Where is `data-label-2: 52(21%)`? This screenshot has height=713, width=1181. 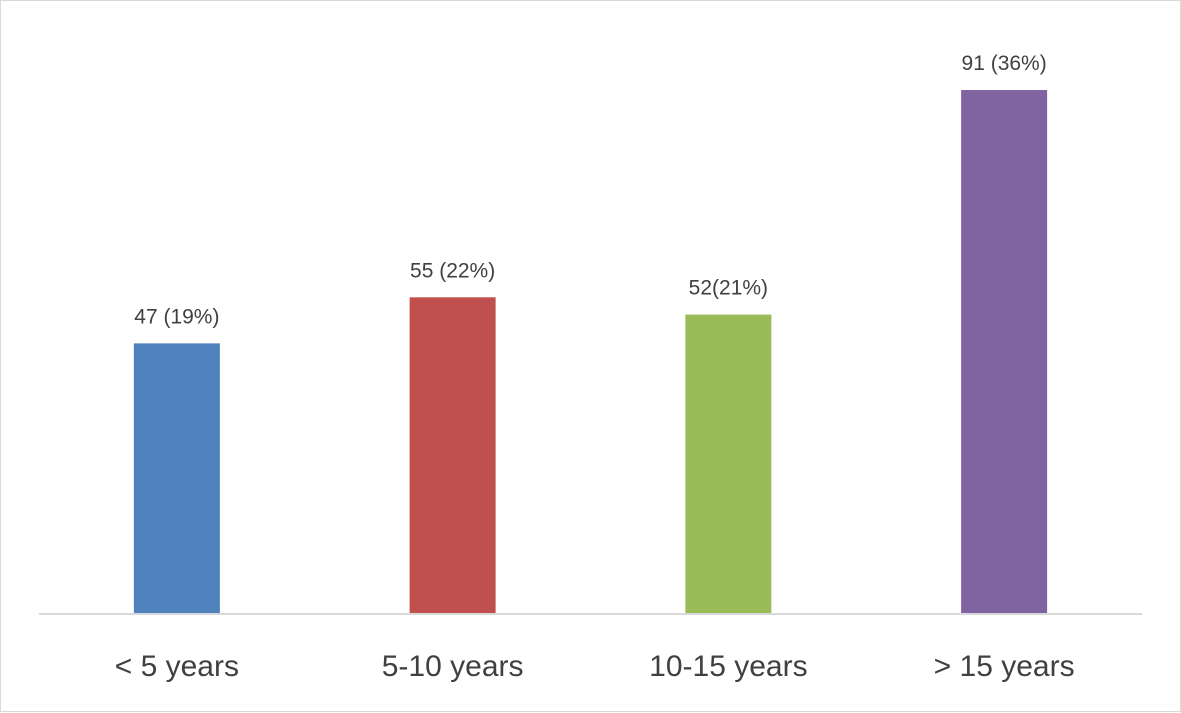
data-label-2: 52(21%) is located at coordinates (728, 288).